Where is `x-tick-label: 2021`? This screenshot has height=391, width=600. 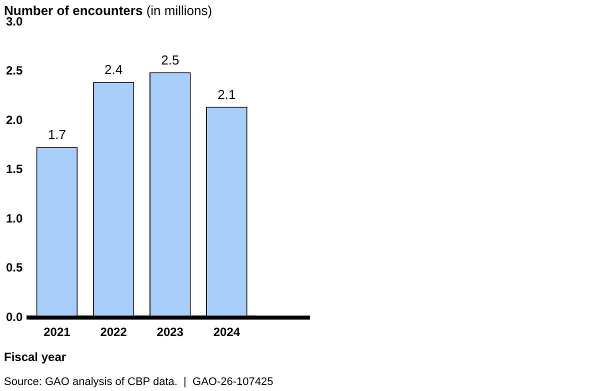
x-tick-label: 2021 is located at coordinates (57, 332).